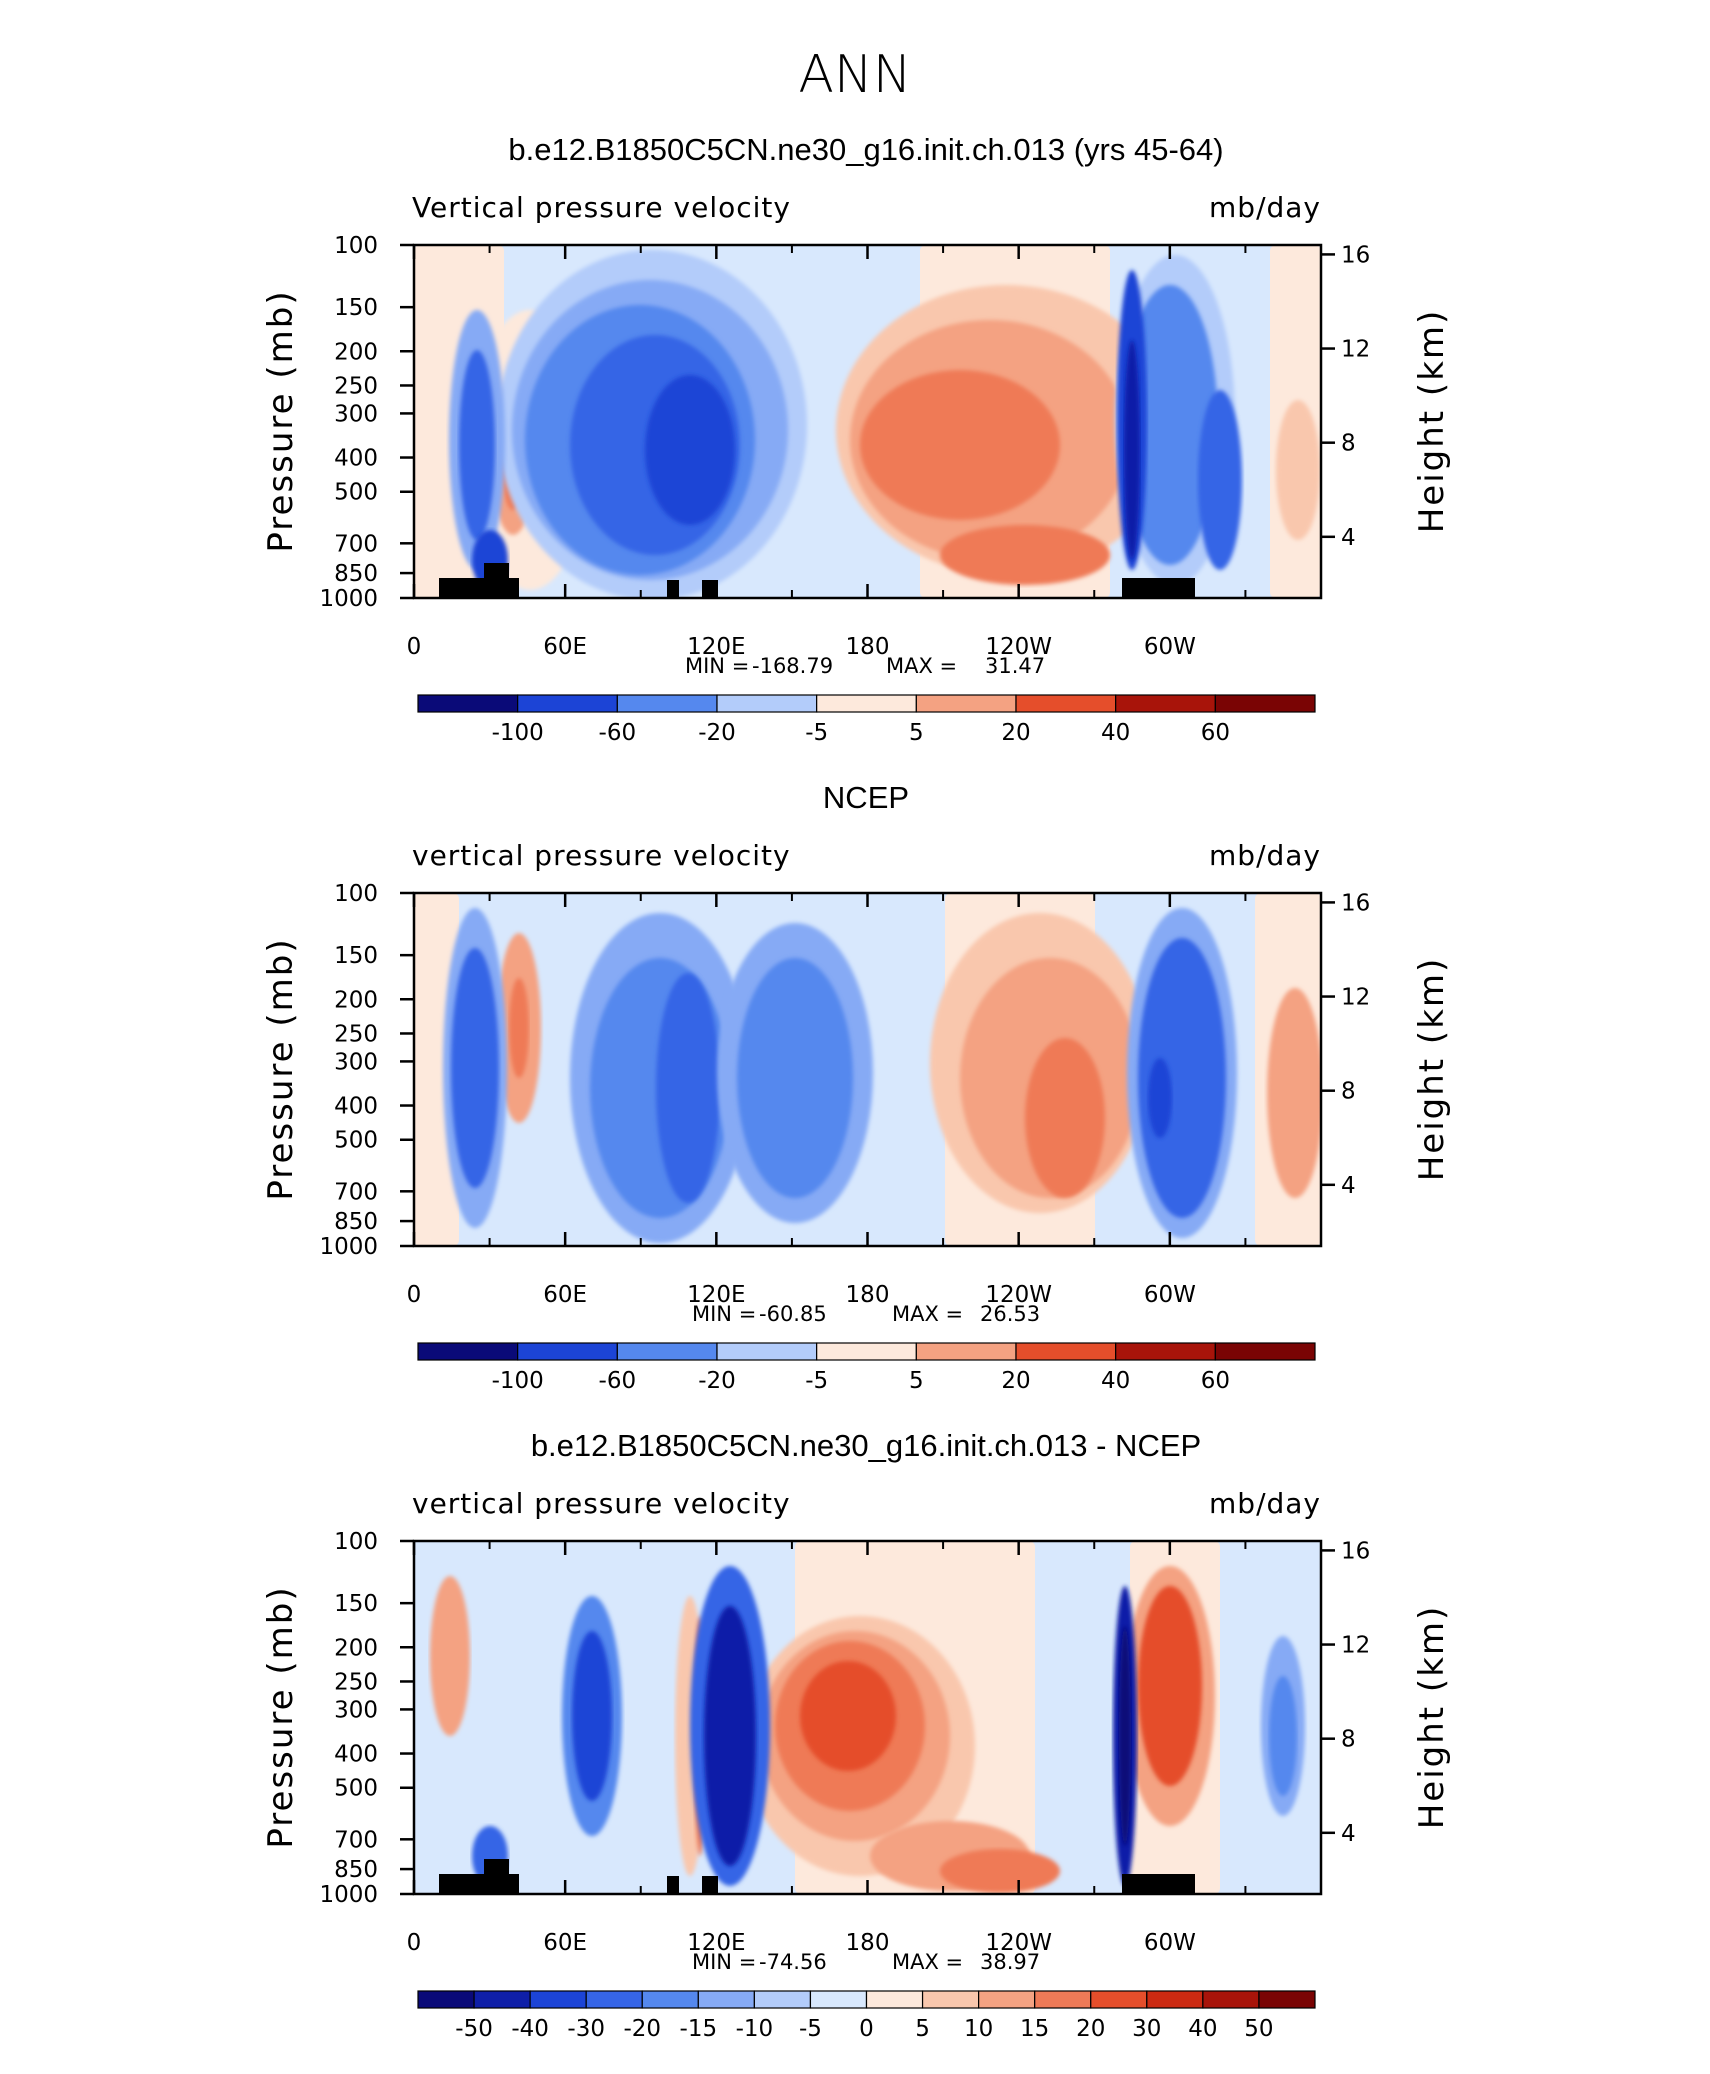 This screenshot has height=2074, width=1710. I want to click on colorbar-label: -40, so click(530, 2029).